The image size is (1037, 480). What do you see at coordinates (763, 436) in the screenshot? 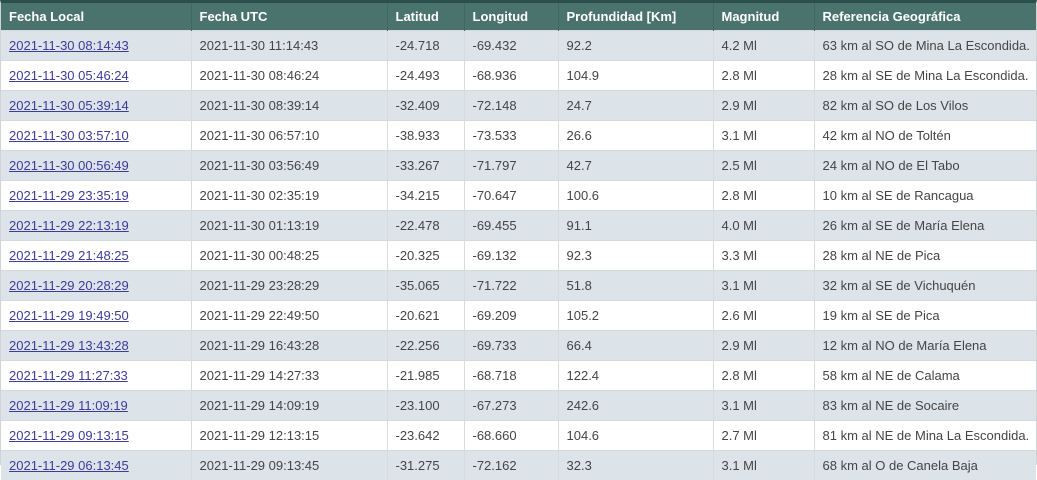
I see `cell-magnitud: 2.7 Ml` at bounding box center [763, 436].